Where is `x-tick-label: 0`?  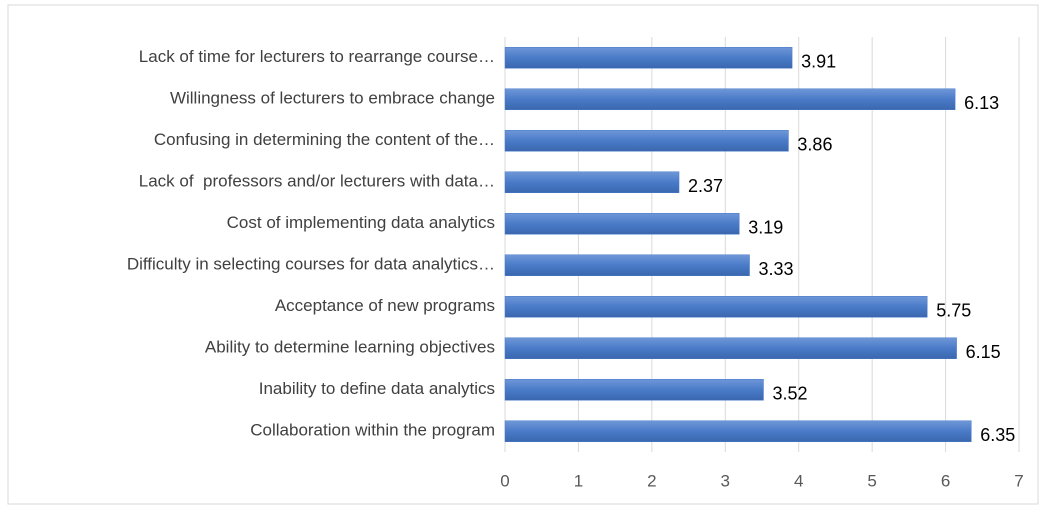
x-tick-label: 0 is located at coordinates (504, 480).